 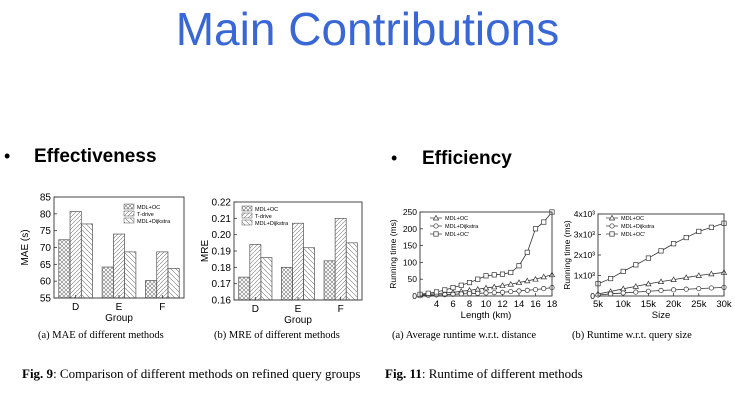 I want to click on y-axis-label: Running time (ms), so click(x=393, y=254).